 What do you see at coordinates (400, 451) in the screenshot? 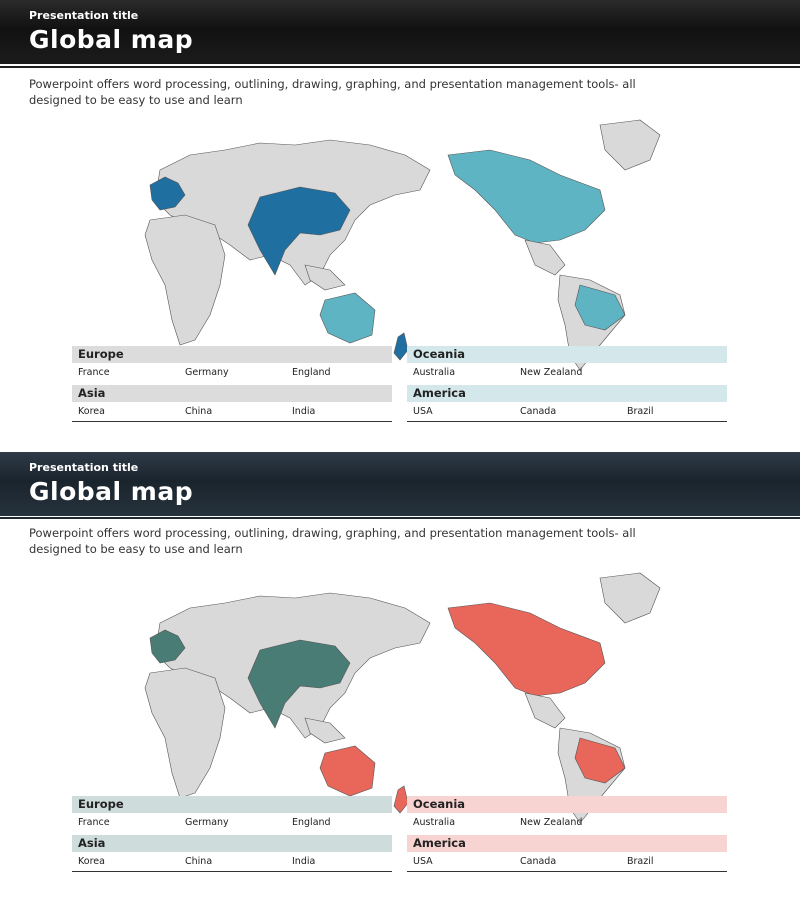
I see `slide-separator` at bounding box center [400, 451].